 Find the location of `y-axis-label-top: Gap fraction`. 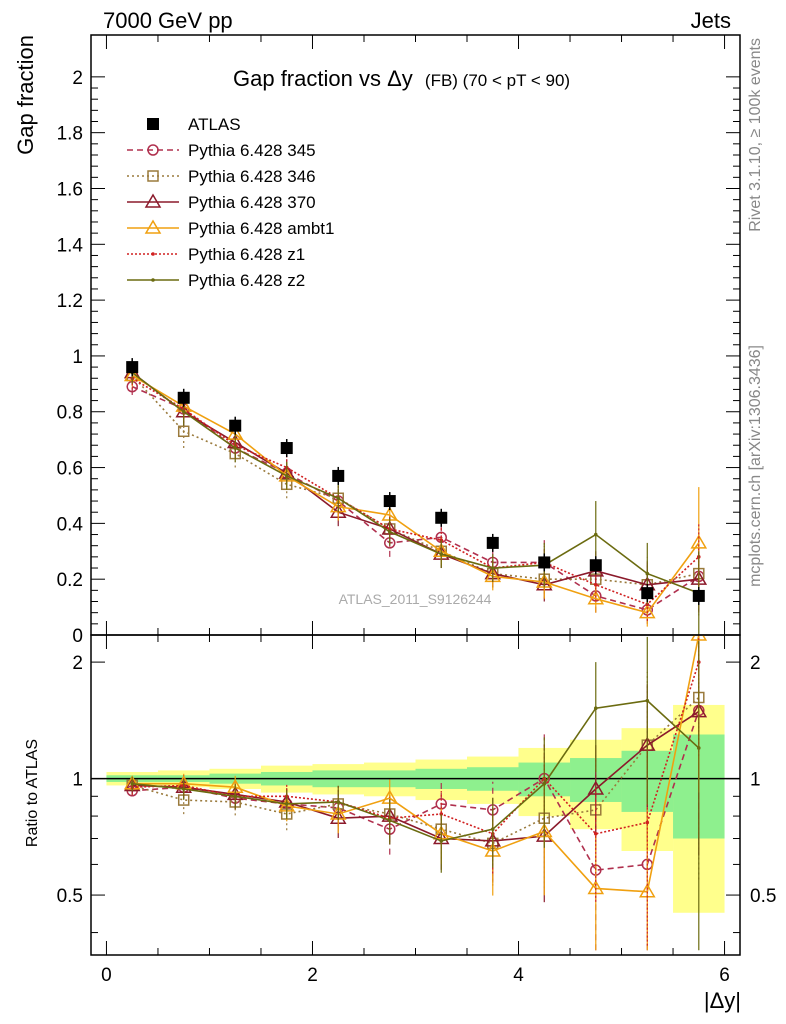

y-axis-label-top: Gap fraction is located at coordinates (25, 95).